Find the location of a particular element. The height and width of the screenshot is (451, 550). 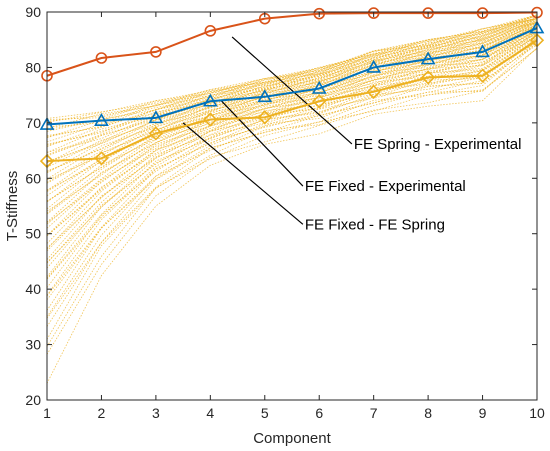

y-tick-label: 80 is located at coordinates (33, 67).